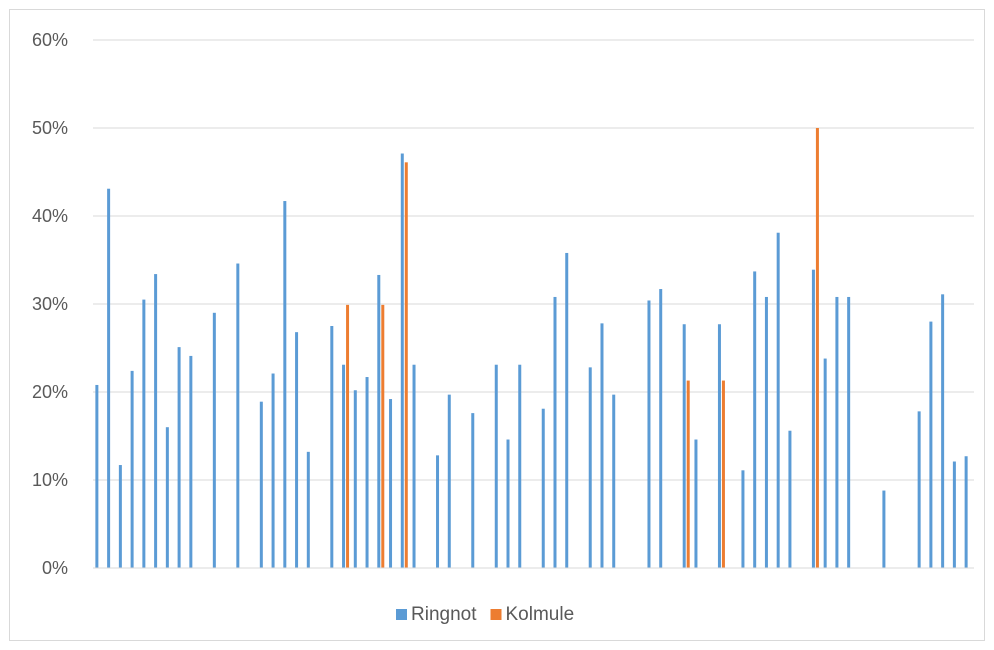 This screenshot has height=650, width=994. What do you see at coordinates (485, 614) in the screenshot?
I see `legend: Ringnot Kolmule` at bounding box center [485, 614].